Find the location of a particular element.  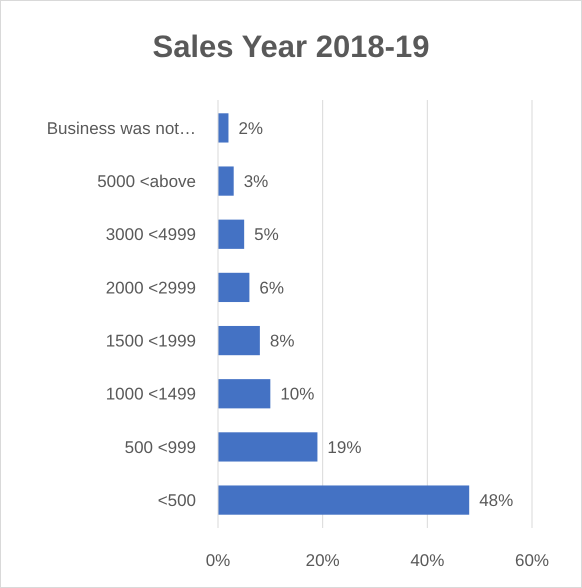

y-tick-label: 2000 <2999 is located at coordinates (151, 288).